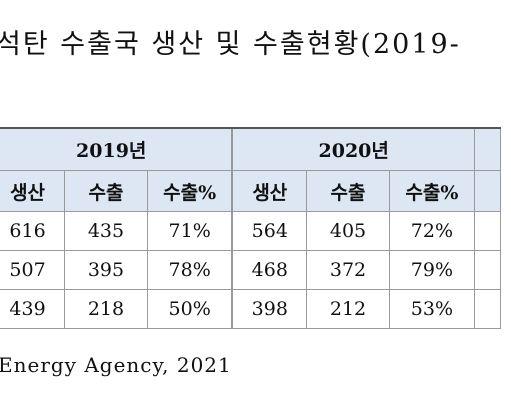  What do you see at coordinates (487, 149) in the screenshot?
I see `year-header-cutoff` at bounding box center [487, 149].